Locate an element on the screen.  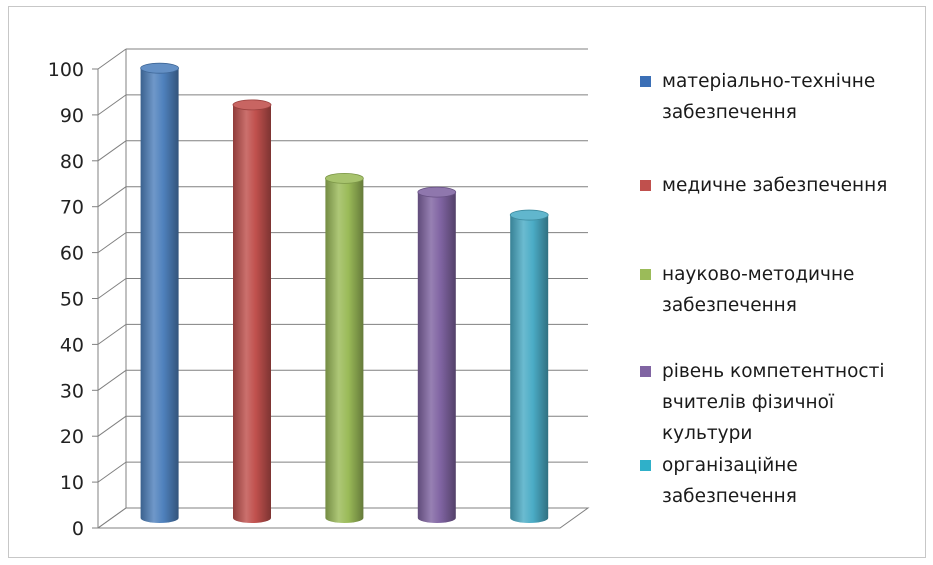
y-tick-label: 60 is located at coordinates (72, 254).